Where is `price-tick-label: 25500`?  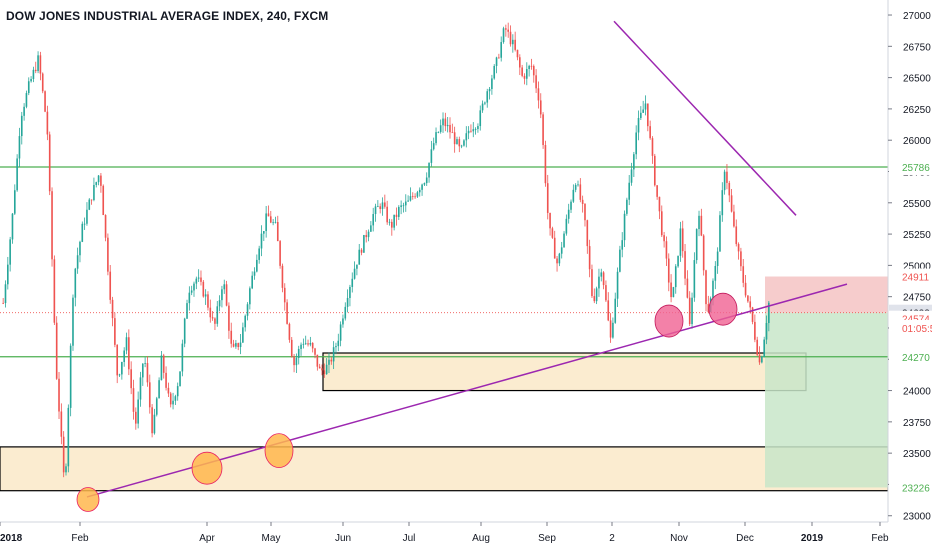
price-tick-label: 25500 is located at coordinates (917, 204).